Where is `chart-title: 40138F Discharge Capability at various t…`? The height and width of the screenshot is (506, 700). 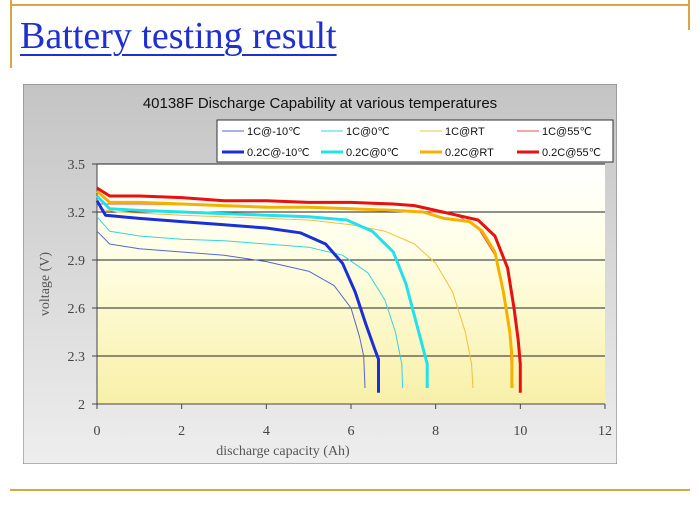 chart-title: 40138F Discharge Capability at various t… is located at coordinates (320, 103).